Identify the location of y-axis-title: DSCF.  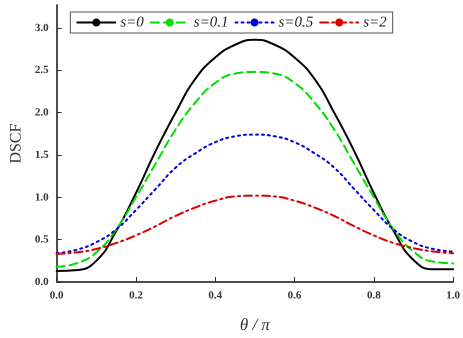
(16, 143).